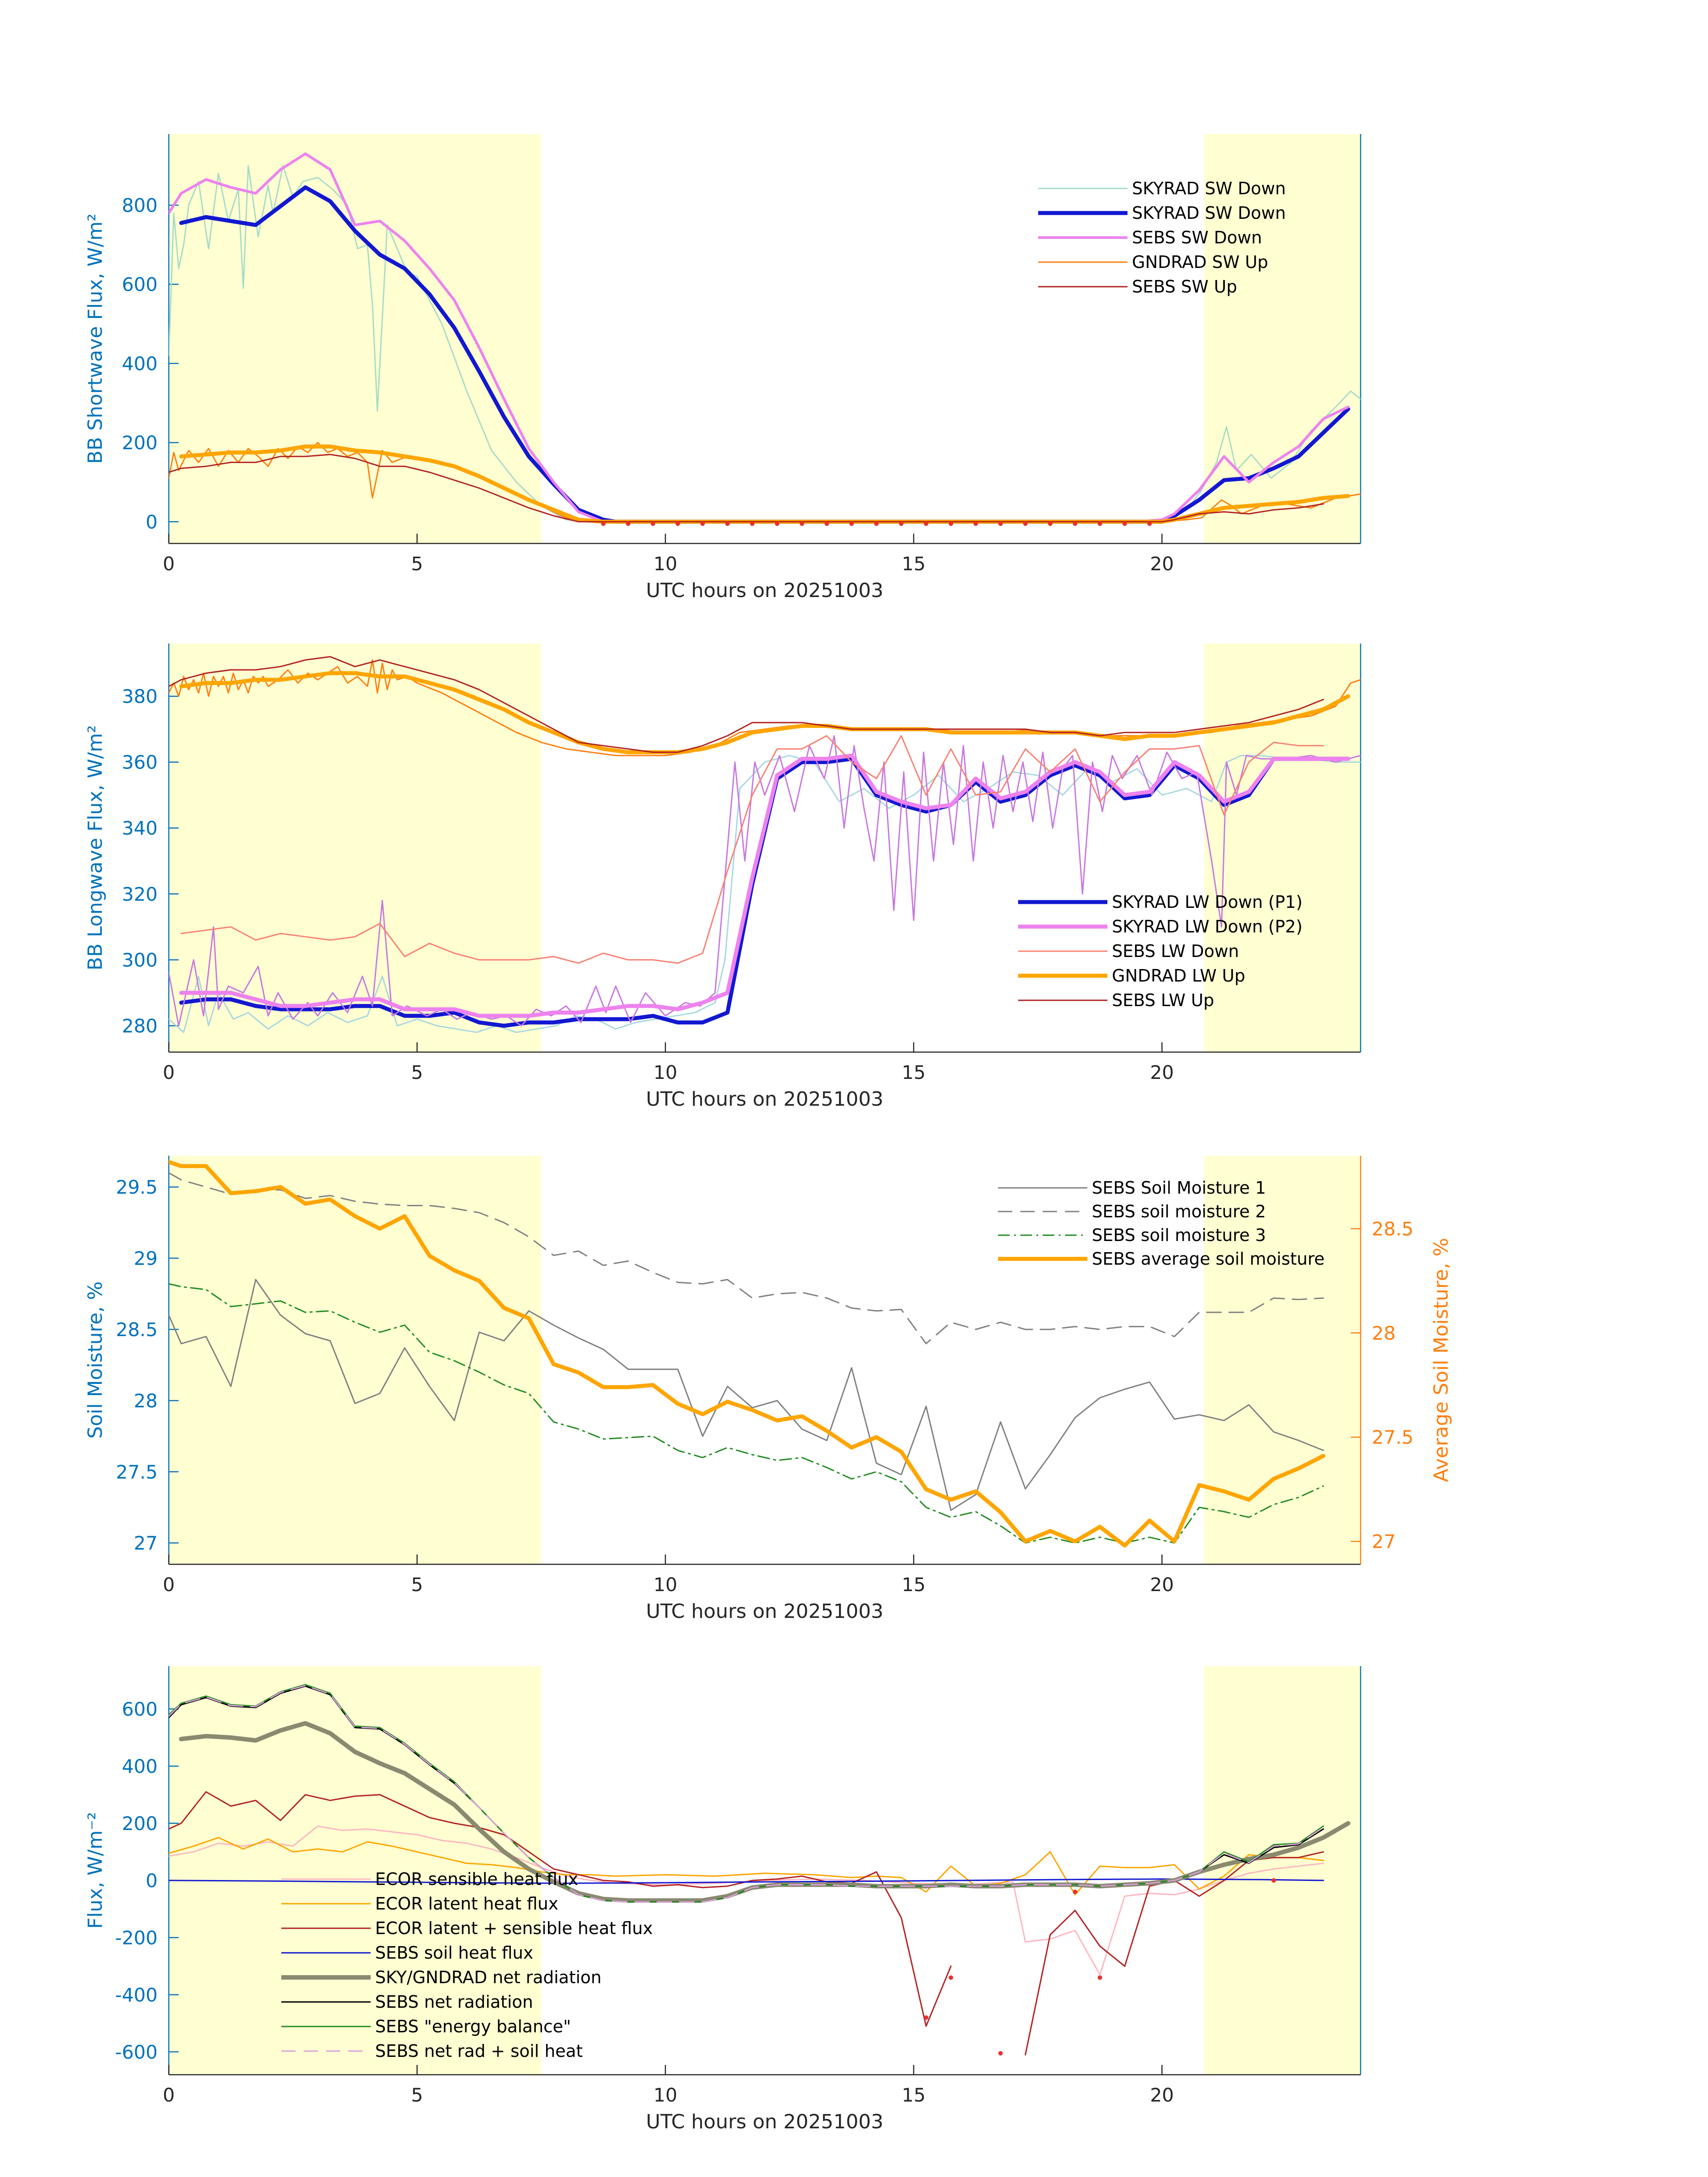 This screenshot has height=2177, width=1708. I want to click on series-line-sebs-net-rad-soil-heat, so click(746, 1794).